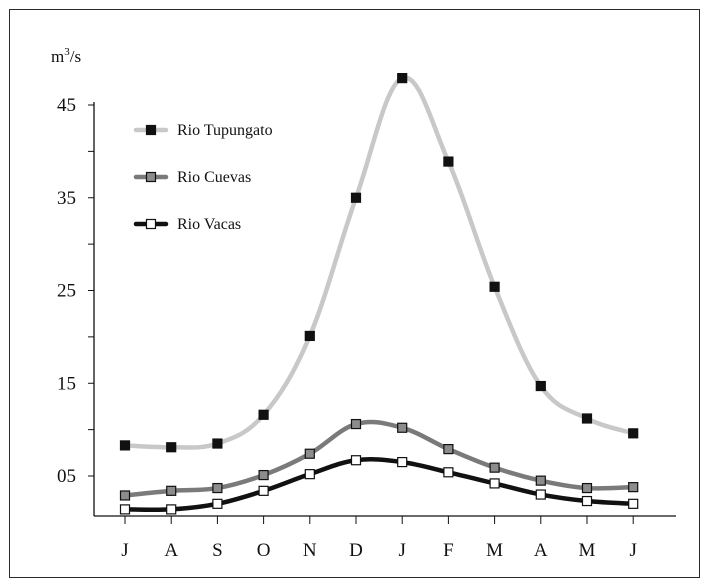  What do you see at coordinates (66, 383) in the screenshot?
I see `y-tick-label: 15` at bounding box center [66, 383].